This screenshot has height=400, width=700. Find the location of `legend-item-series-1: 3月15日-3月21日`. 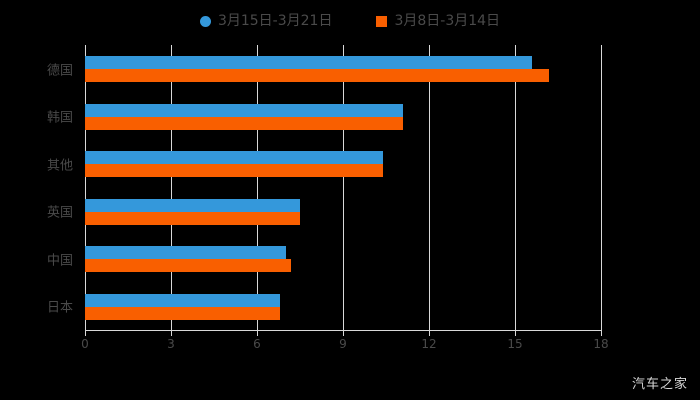

legend-item-series-1: 3月15日-3月21日 is located at coordinates (266, 21).